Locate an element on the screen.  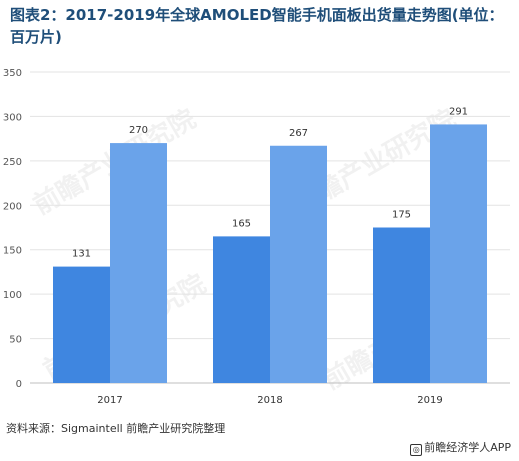
data-label: 291 is located at coordinates (458, 111).